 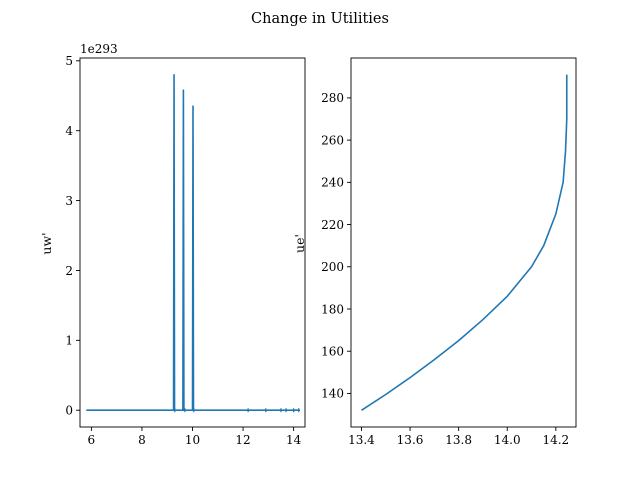 I want to click on y-tick-label: 240, so click(x=332, y=183).